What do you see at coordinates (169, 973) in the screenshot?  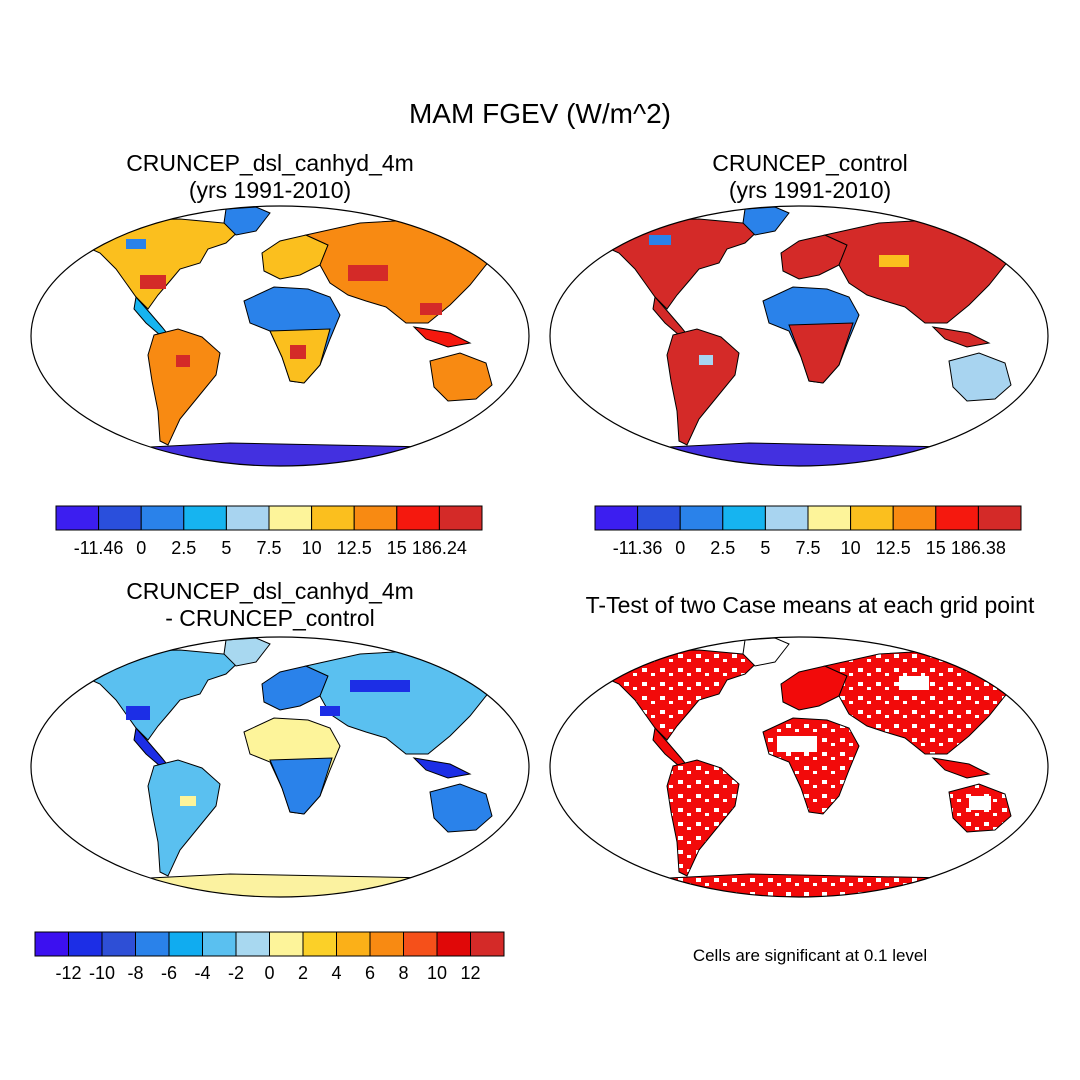 I see `colorbar-label: -6` at bounding box center [169, 973].